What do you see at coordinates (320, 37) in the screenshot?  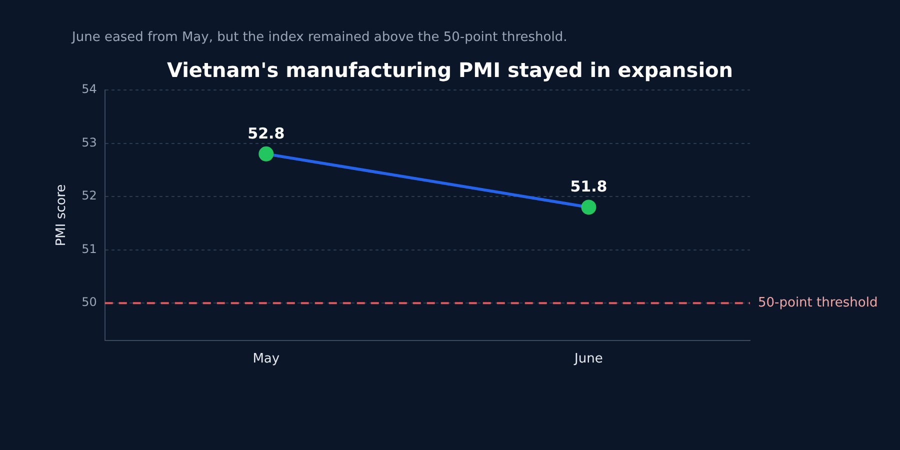 I see `chart-subtitle: June eased from May, but the index remained above the 50-point threshold.` at bounding box center [320, 37].